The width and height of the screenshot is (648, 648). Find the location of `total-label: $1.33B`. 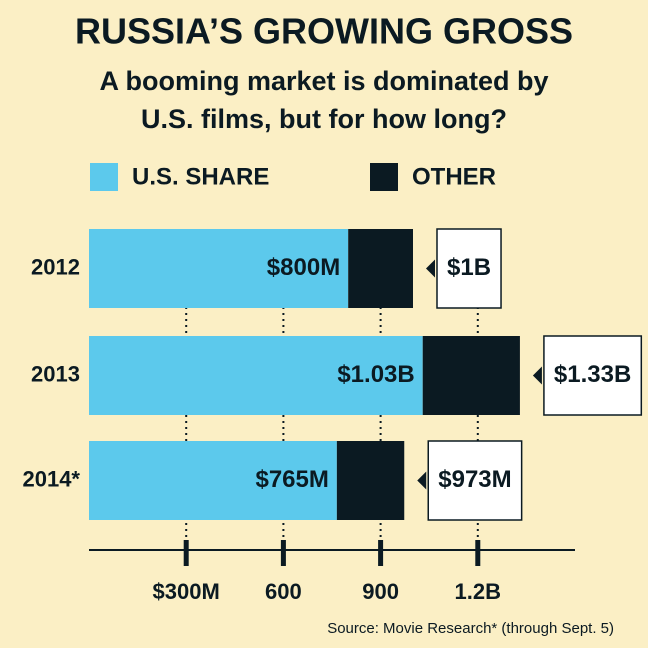

total-label: $1.33B is located at coordinates (592, 374).